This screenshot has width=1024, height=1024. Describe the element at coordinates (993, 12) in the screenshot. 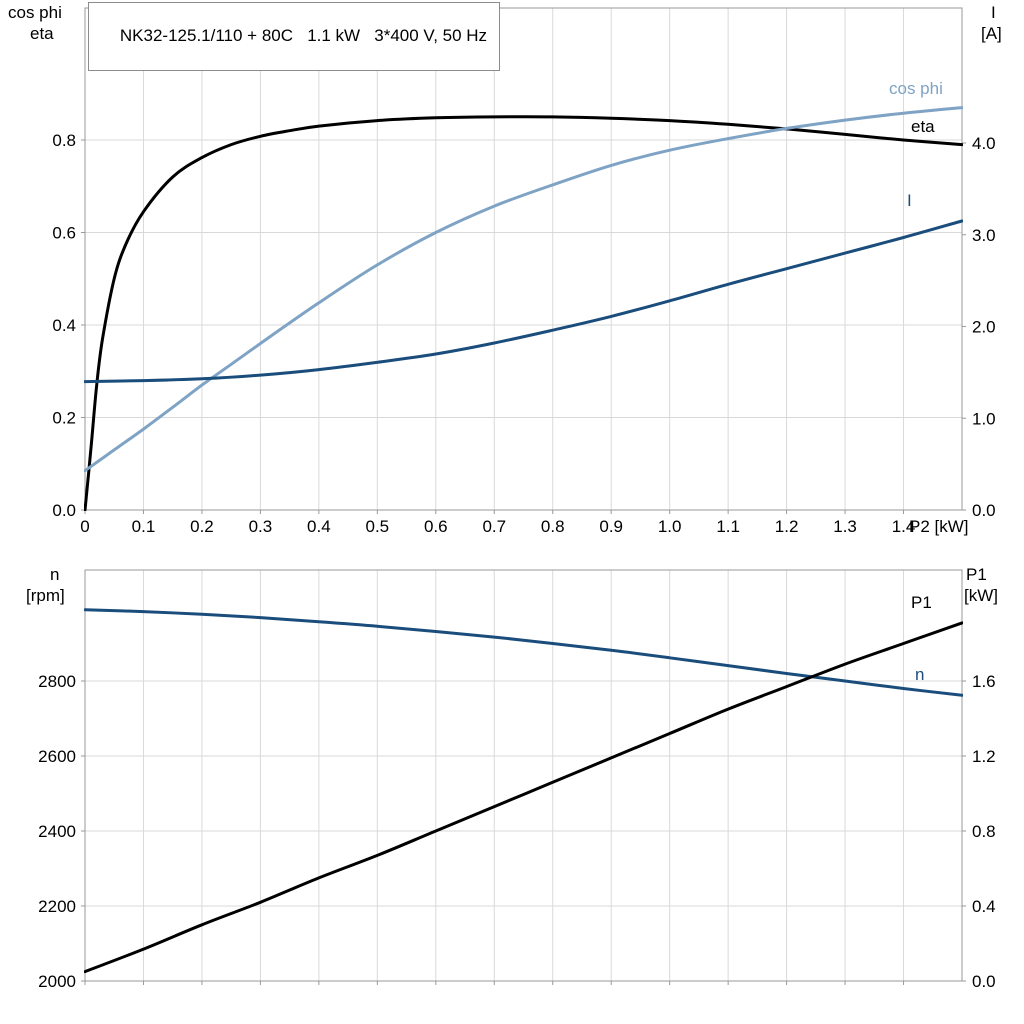

I see `top-right-axis-label-i: I` at that location.